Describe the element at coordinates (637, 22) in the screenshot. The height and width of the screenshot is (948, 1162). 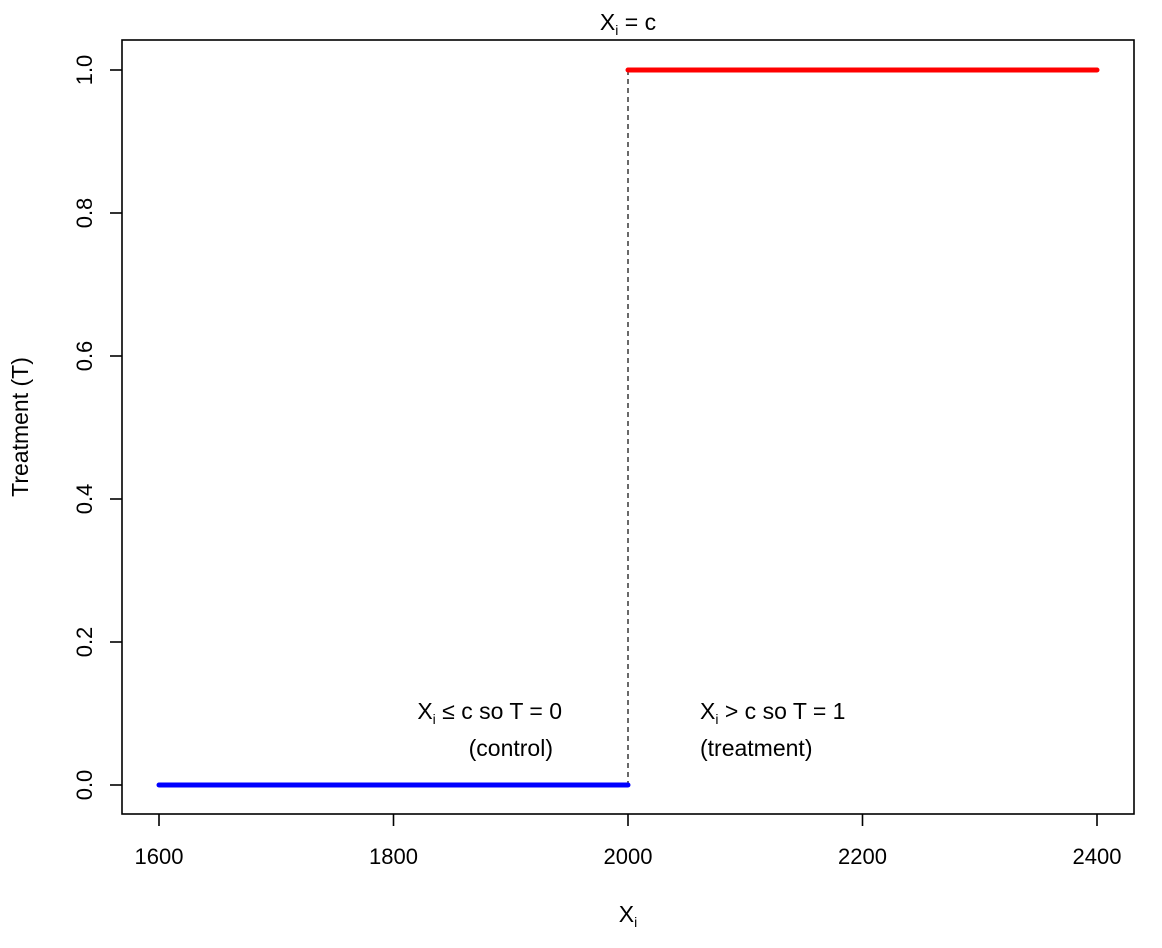
I see `cutoff-label-rest: = c` at that location.